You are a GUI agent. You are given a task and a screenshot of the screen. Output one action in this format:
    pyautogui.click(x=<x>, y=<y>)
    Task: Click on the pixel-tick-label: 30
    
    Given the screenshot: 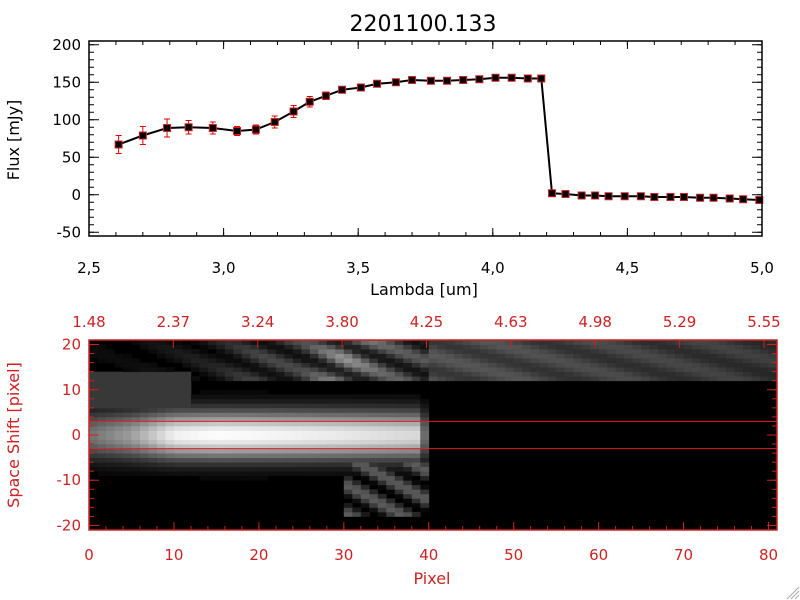 What is the action you would take?
    pyautogui.click(x=343, y=555)
    